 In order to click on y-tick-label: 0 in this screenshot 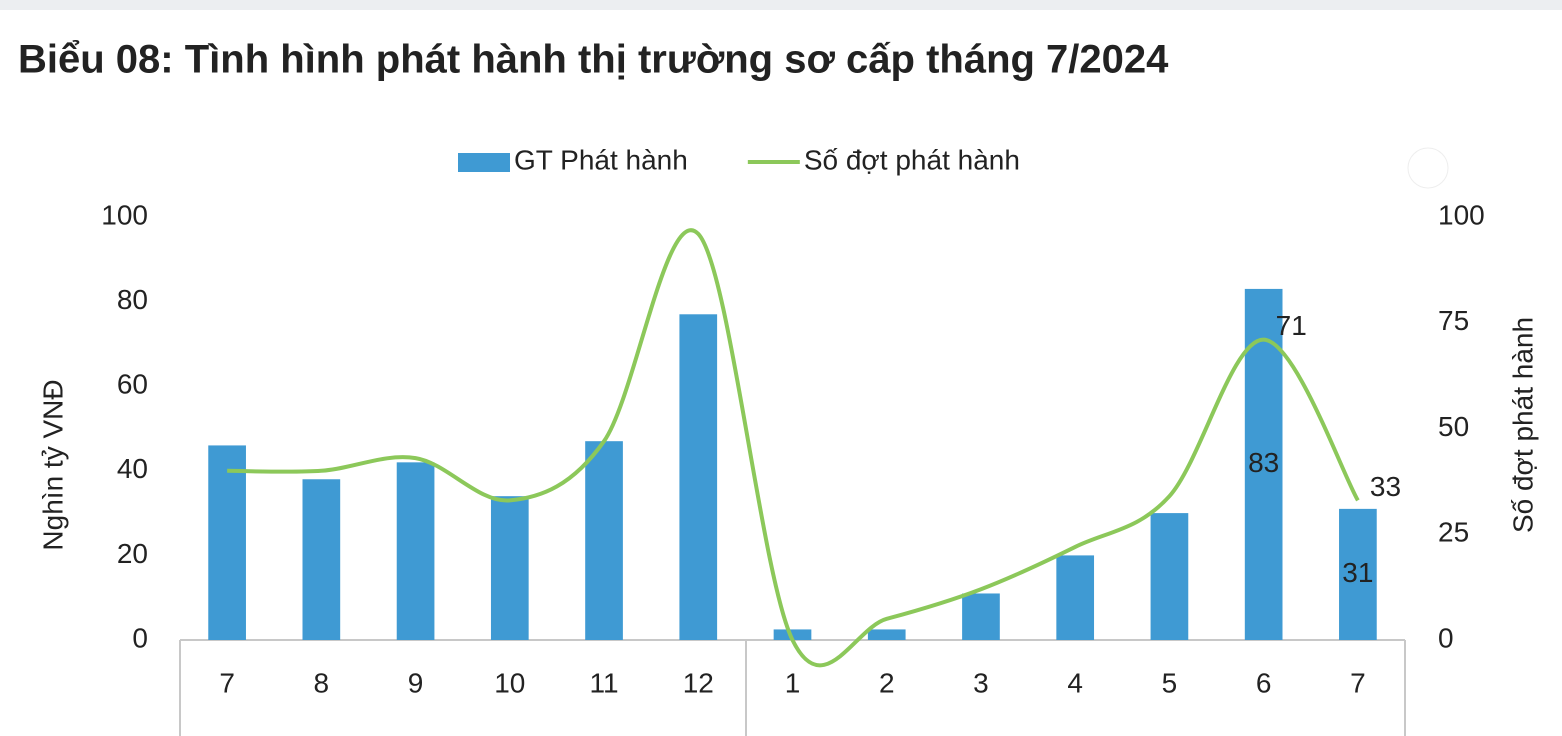, I will do `click(140, 637)`.